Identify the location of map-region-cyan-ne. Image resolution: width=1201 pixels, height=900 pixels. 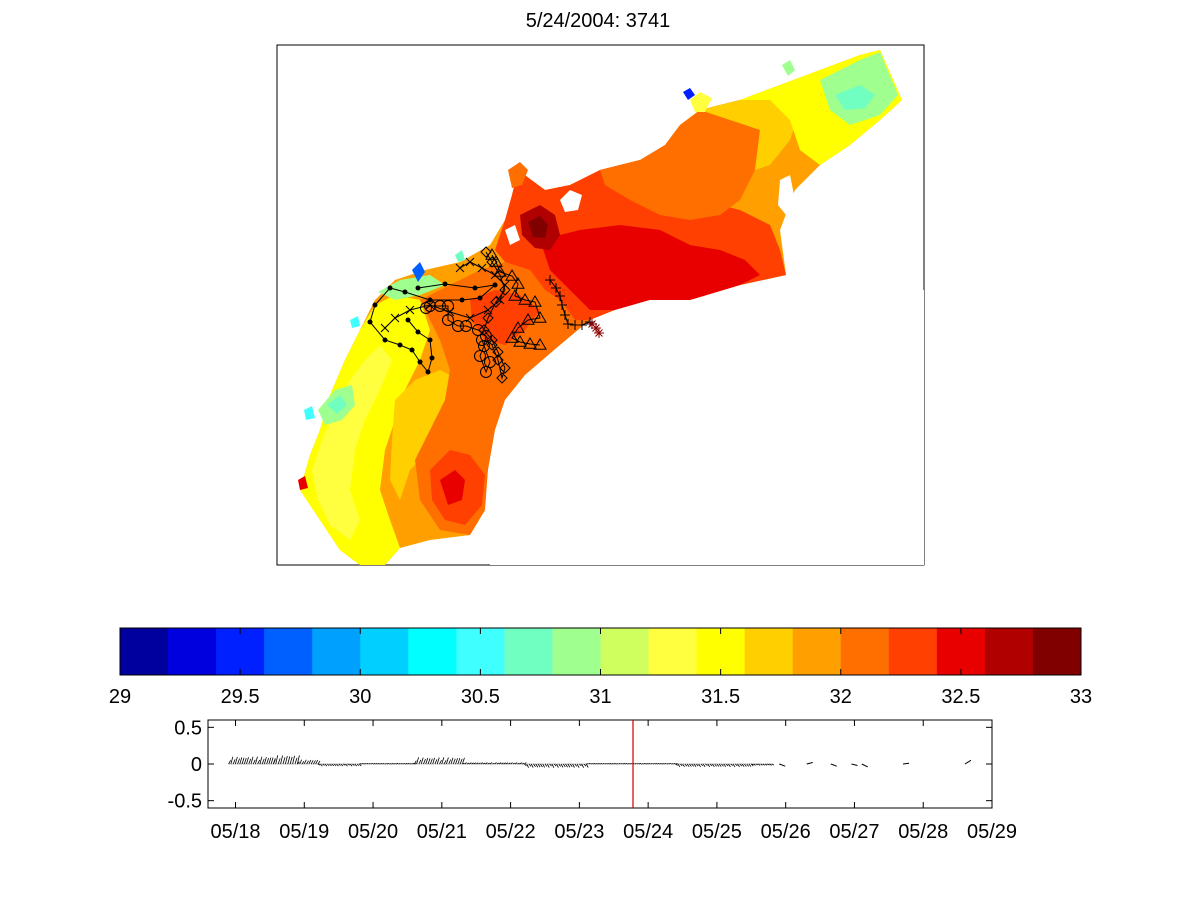
(855, 97).